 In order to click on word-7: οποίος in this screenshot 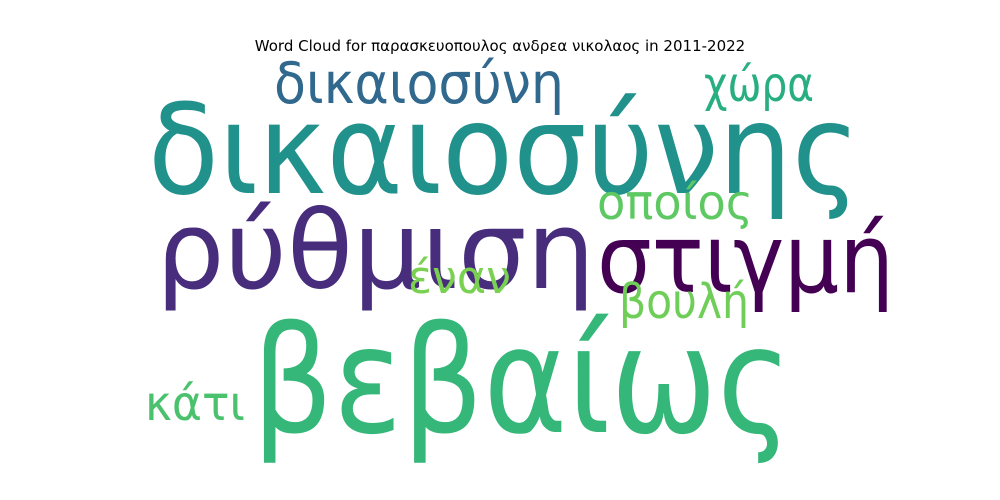, I will do `click(675, 203)`.